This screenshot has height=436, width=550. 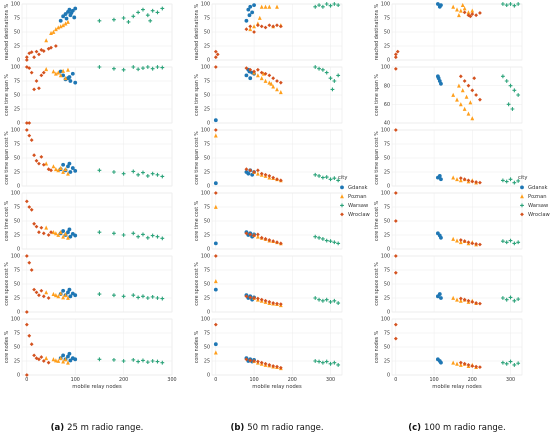 What do you see at coordinates (377, 31) in the screenshot?
I see `y-axis-label: reached destinations %` at bounding box center [377, 31].